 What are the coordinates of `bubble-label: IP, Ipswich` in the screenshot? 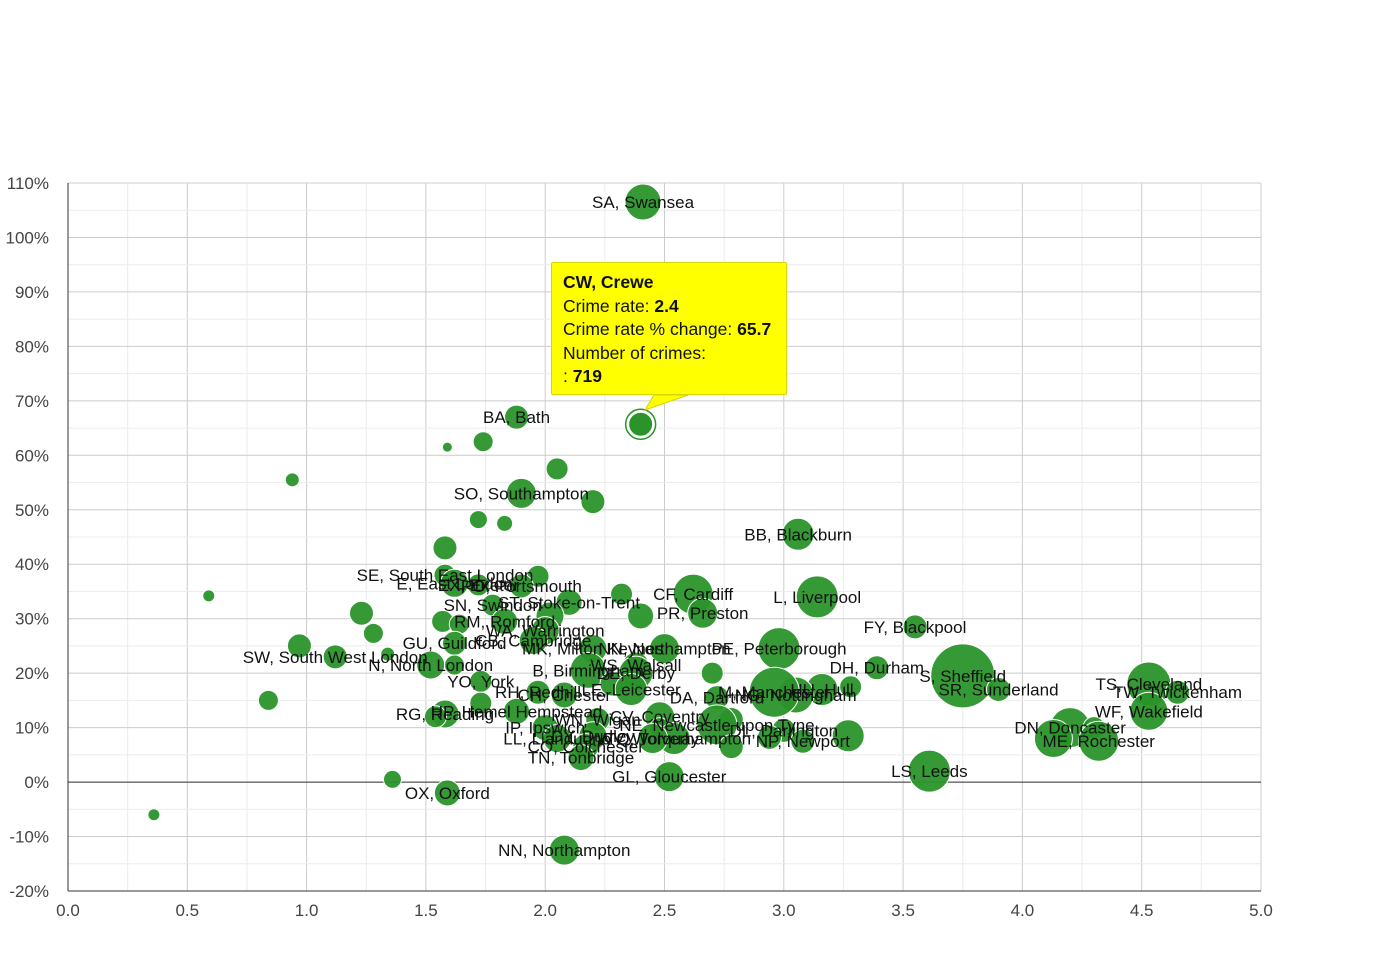 It's located at (545, 728).